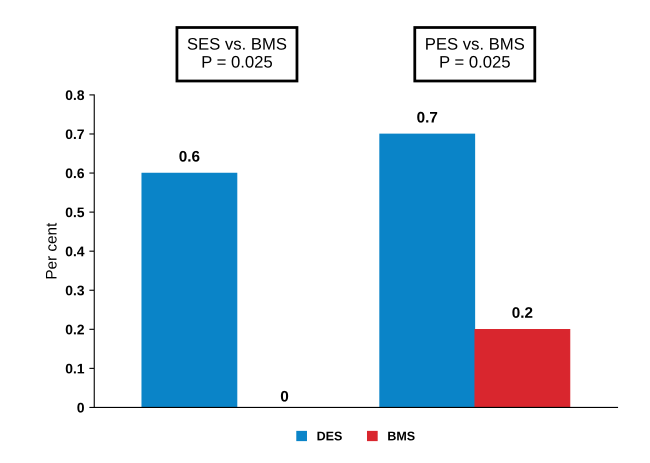 This screenshot has width=650, height=463. Describe the element at coordinates (189, 156) in the screenshot. I see `data-label: 0.6` at that location.